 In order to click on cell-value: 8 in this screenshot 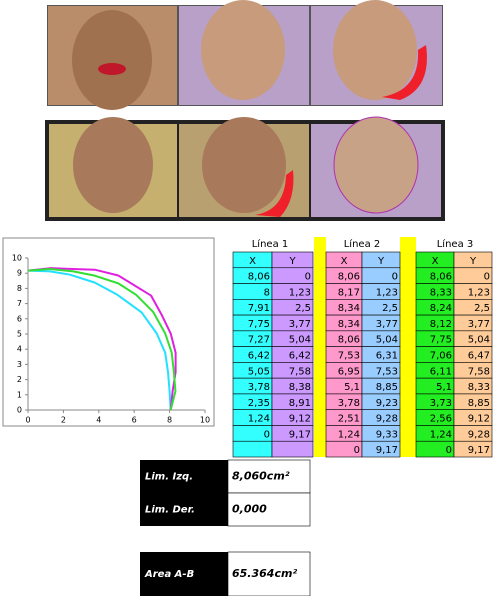, I will do `click(267, 292)`.